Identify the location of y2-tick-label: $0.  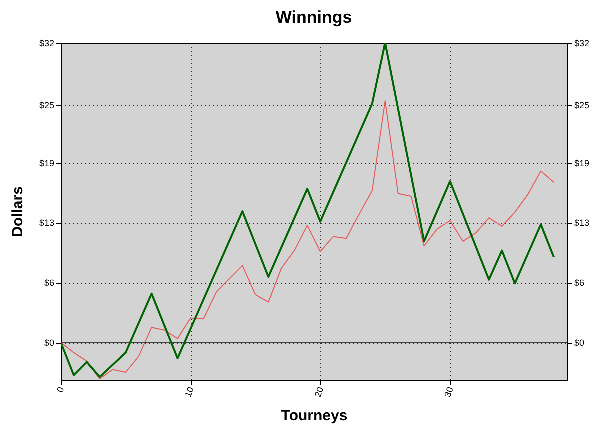
(579, 343).